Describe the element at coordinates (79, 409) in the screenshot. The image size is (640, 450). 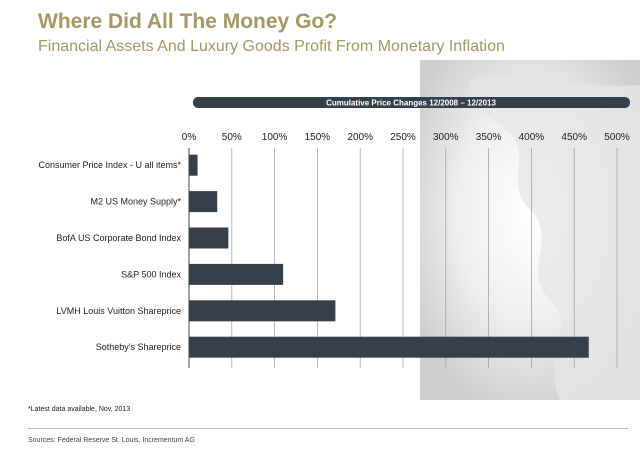
I see `footnote: *Latest data available, Nov, 2013` at that location.